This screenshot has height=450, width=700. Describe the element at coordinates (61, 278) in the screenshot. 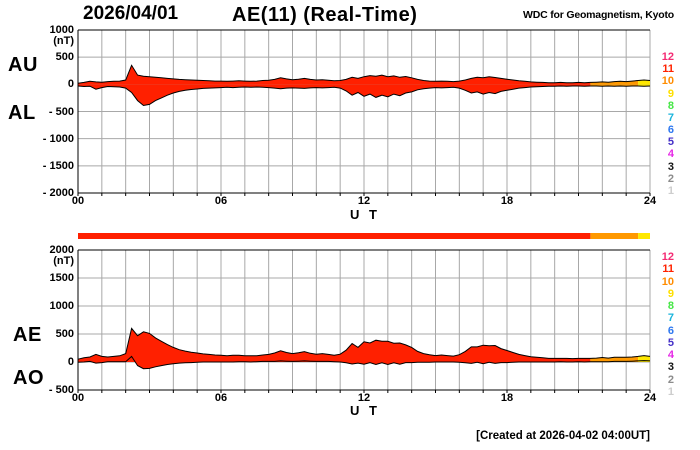

I see `y-tick-label: 1500` at that location.